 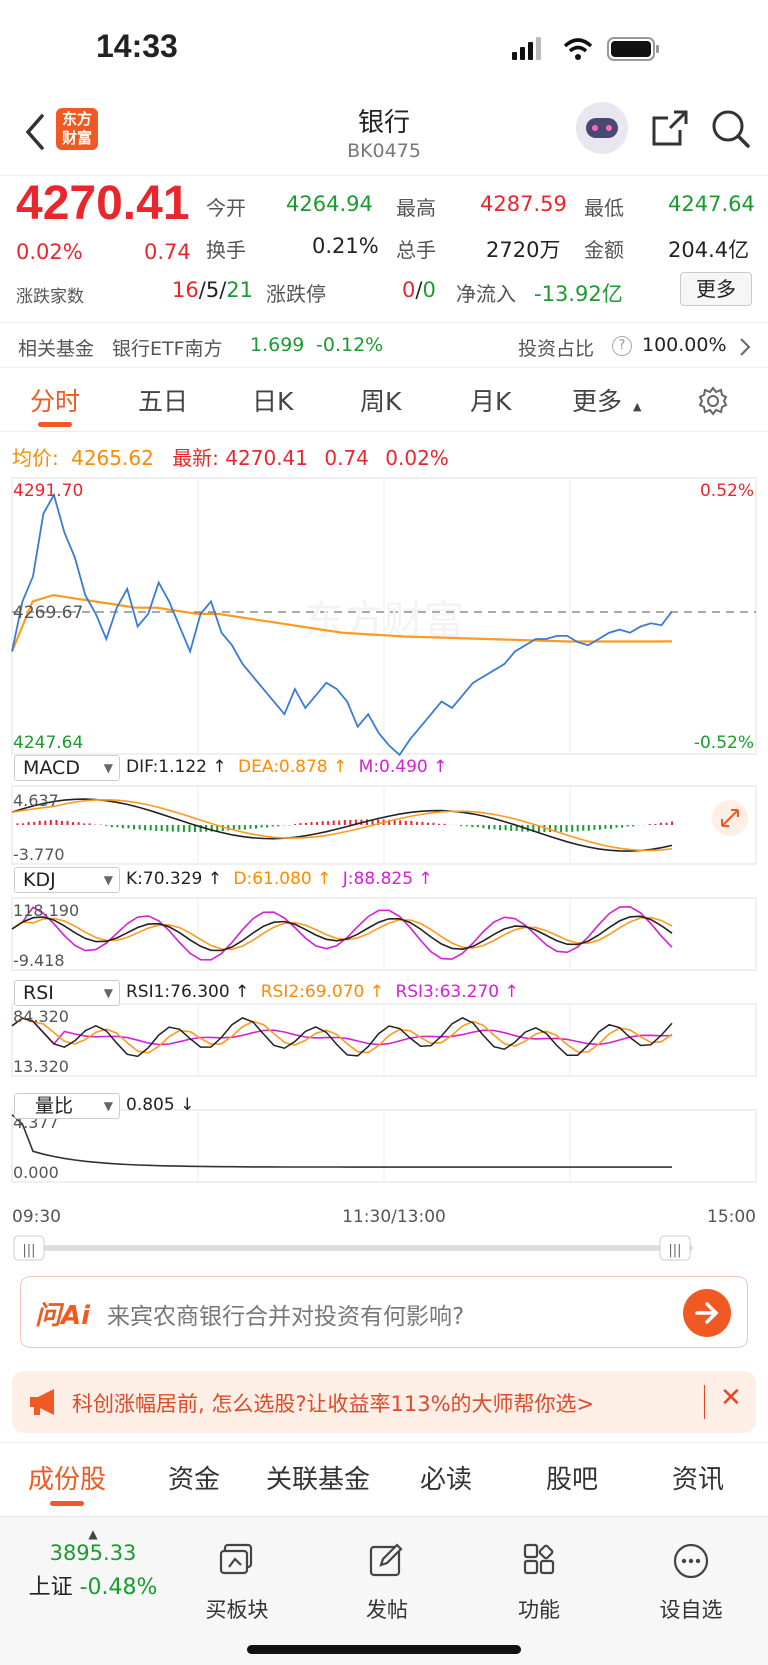 I want to click on kdj-values: K:70.329 ↑ D:61.080 ↑ J:88.825 ↑, so click(x=279, y=879).